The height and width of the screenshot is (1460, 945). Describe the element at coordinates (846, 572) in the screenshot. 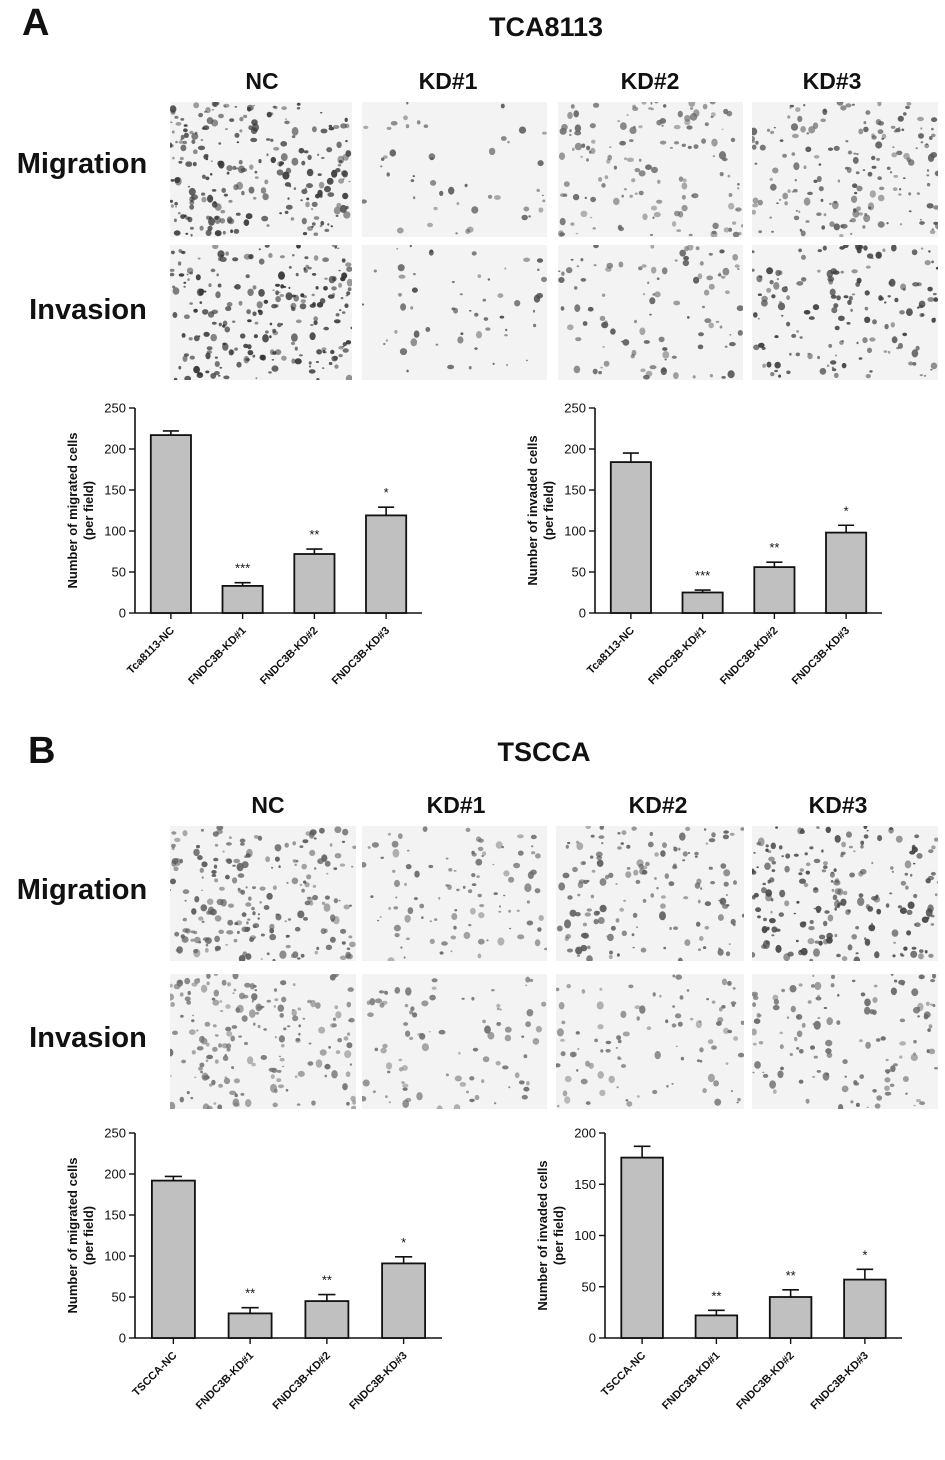

I see `bar` at that location.